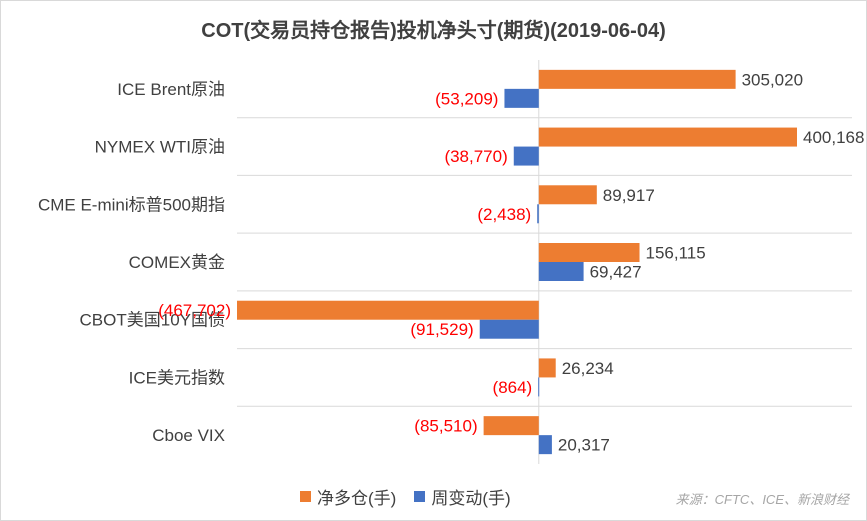 The image size is (867, 521). I want to click on legend: 净多仓(手) 周变动(手), so click(414, 496).